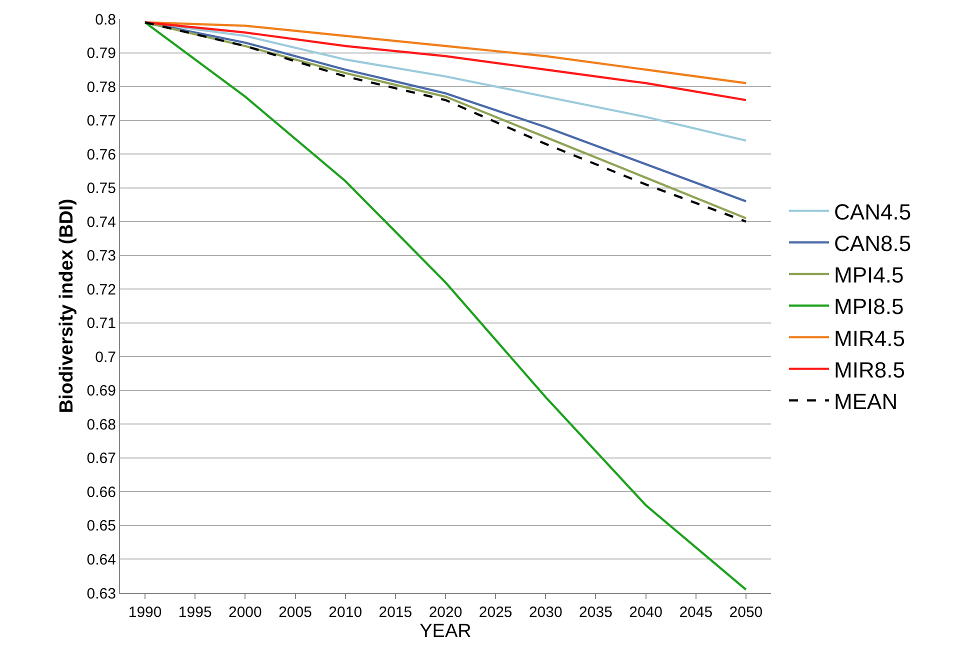 The height and width of the screenshot is (660, 961). Describe the element at coordinates (101, 526) in the screenshot. I see `y-tick-label: 0.65` at that location.